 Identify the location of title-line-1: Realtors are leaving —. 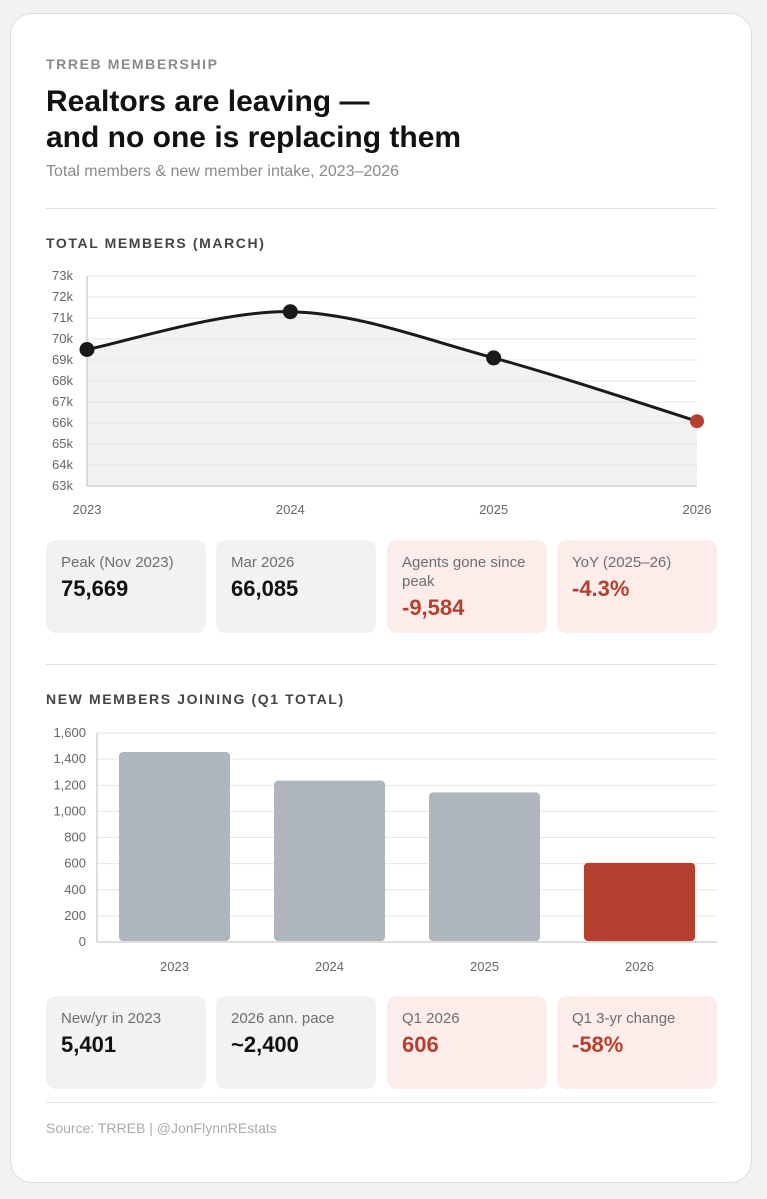
(208, 101).